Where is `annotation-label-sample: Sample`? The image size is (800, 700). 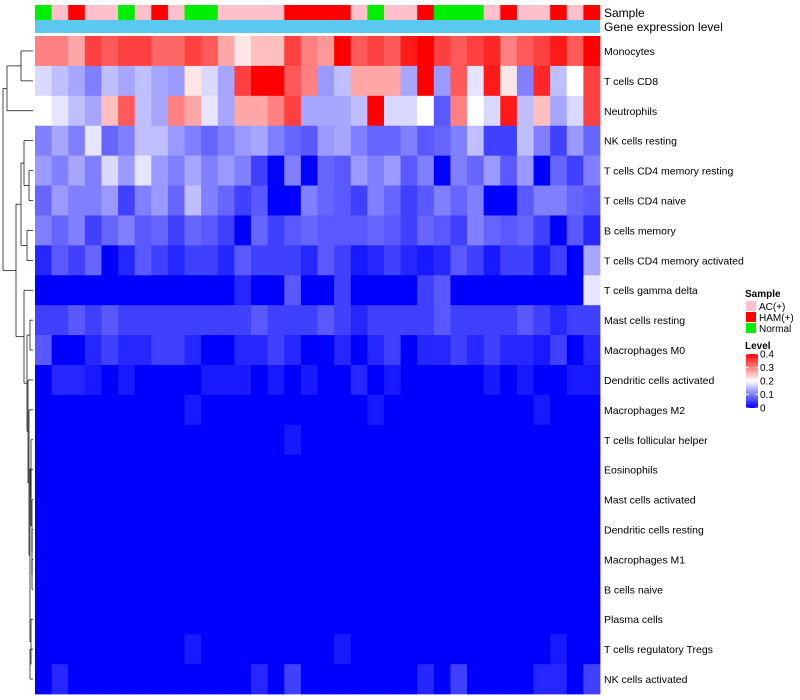
annotation-label-sample: Sample is located at coordinates (624, 13).